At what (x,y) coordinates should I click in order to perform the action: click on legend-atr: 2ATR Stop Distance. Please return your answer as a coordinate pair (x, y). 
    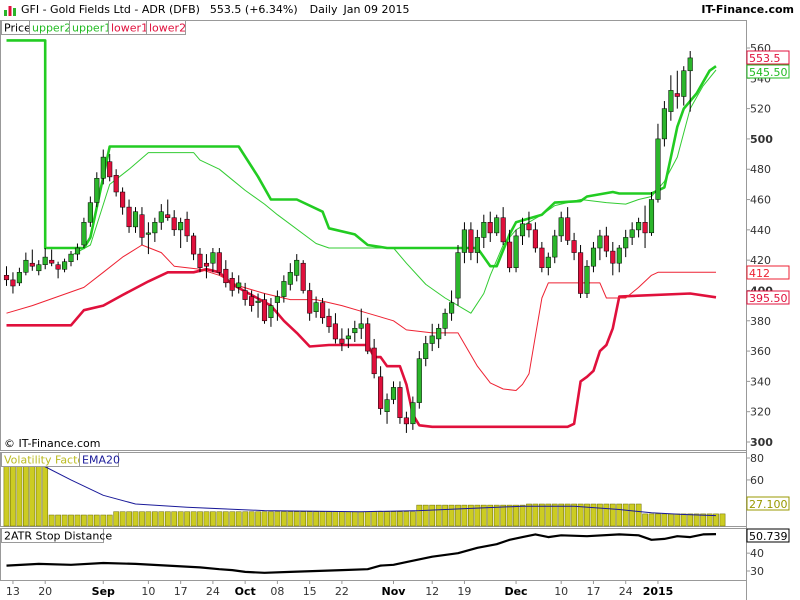
    Looking at the image, I should click on (58, 536).